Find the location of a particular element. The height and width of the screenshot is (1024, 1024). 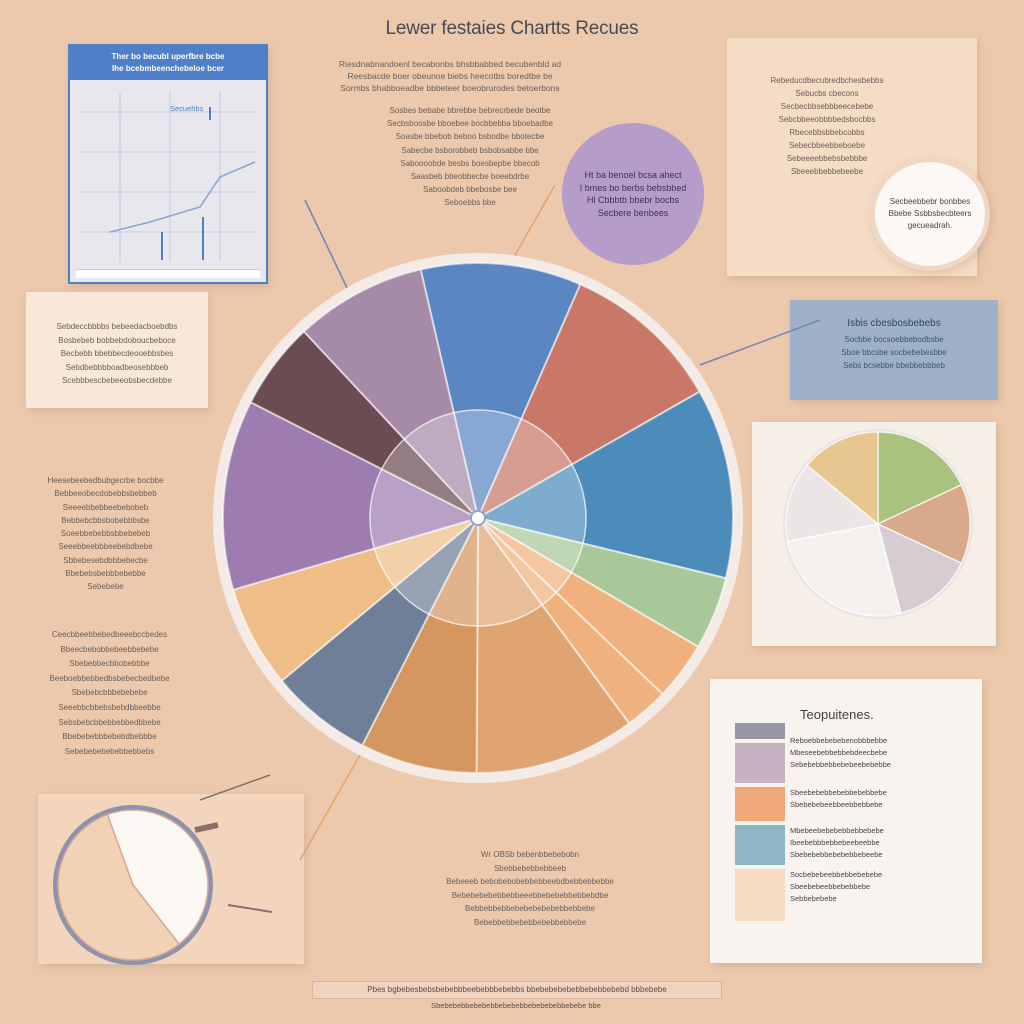

text-line: Sosbes bebabe bbrebbe bebrecrbede beotbe is located at coordinates (470, 110).